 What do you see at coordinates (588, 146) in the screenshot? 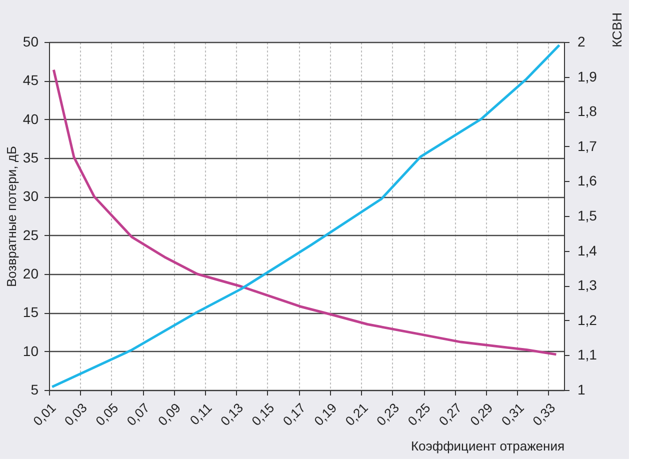
I see `y2-tick-label: 1,7` at bounding box center [588, 146].